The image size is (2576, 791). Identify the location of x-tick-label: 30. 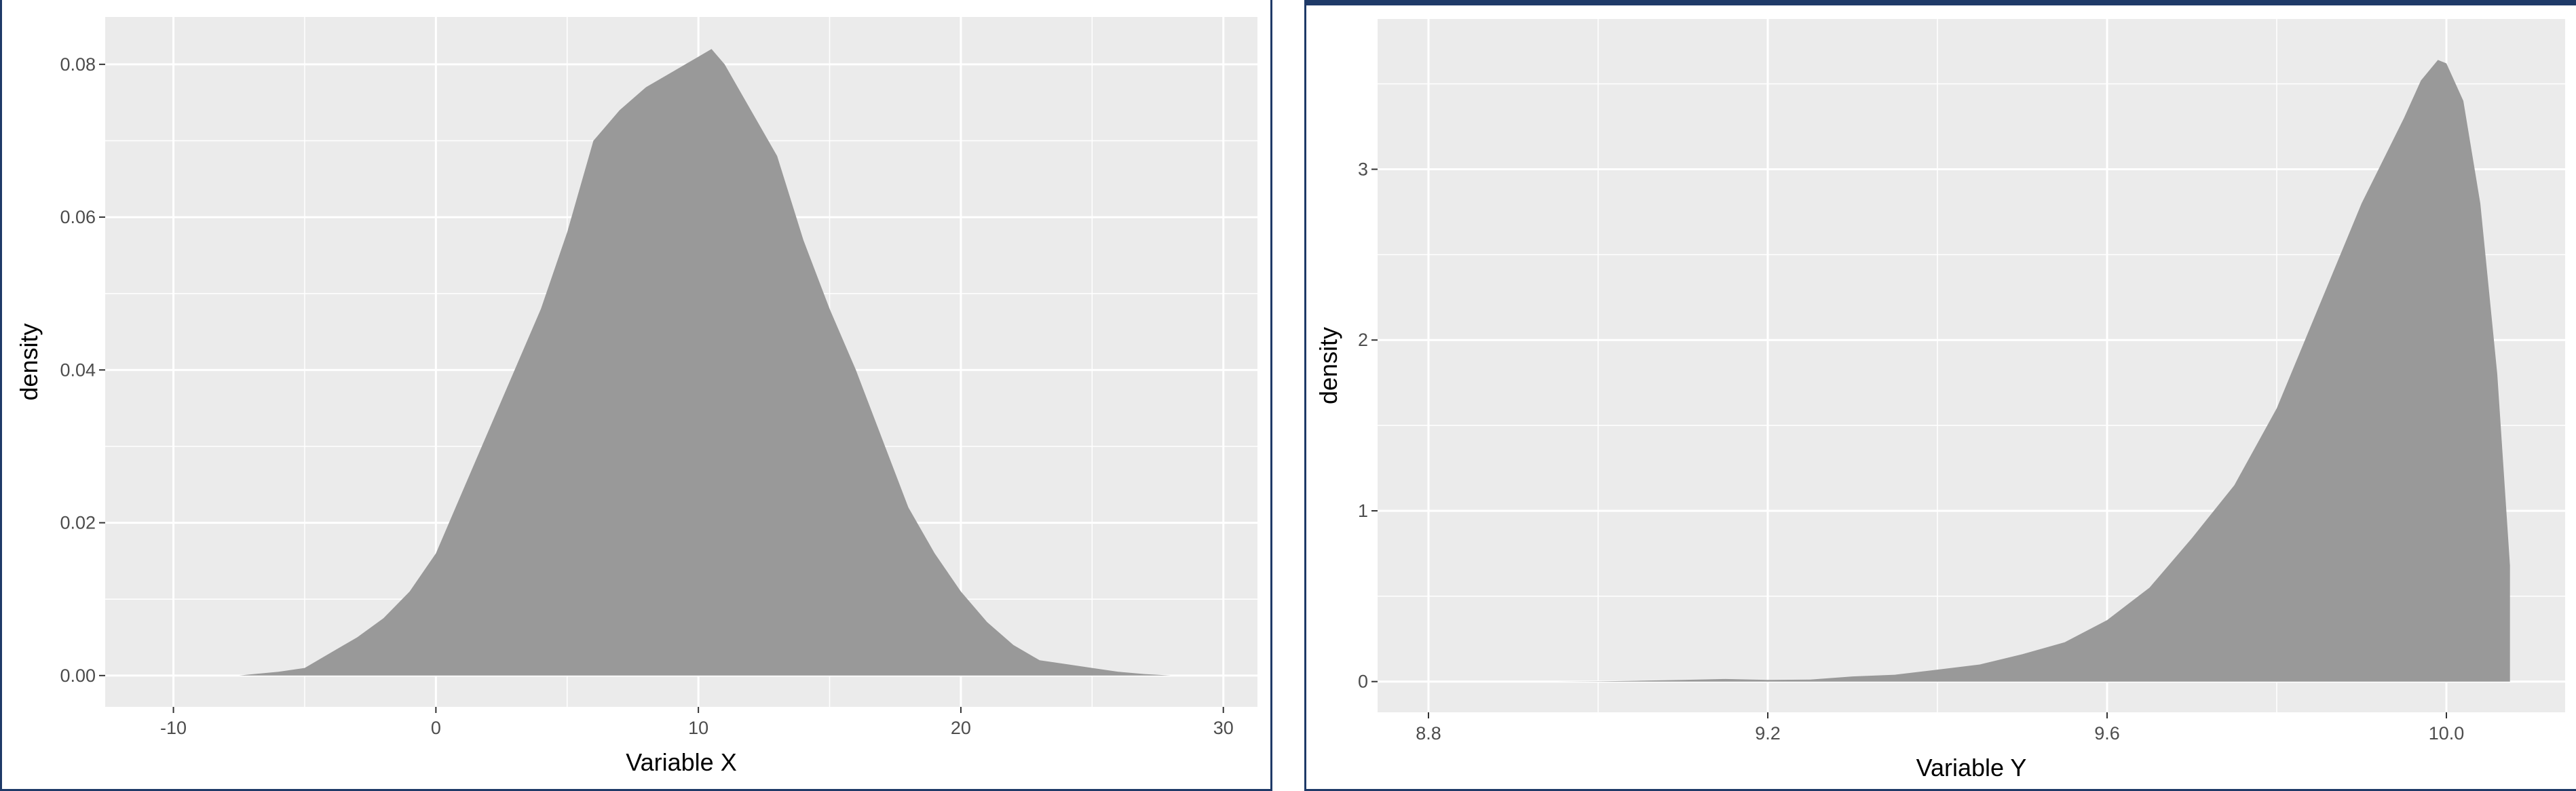
(1223, 728).